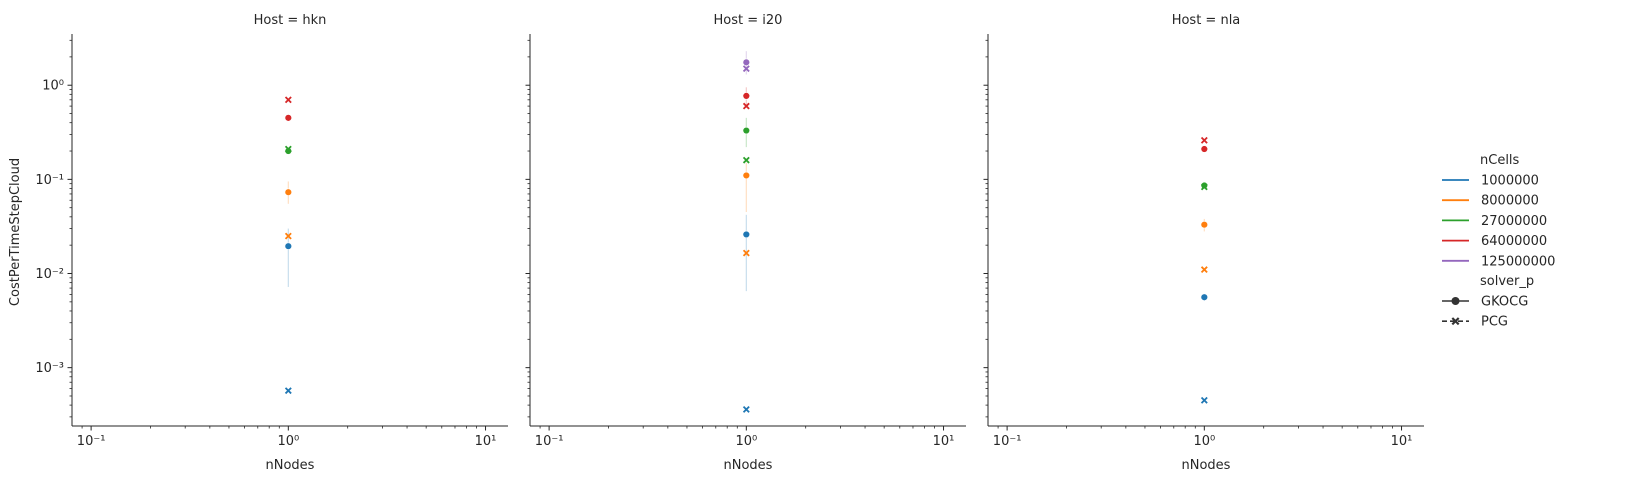 The image size is (1628, 500). I want to click on legend-item-label: GKOCG, so click(1504, 302).